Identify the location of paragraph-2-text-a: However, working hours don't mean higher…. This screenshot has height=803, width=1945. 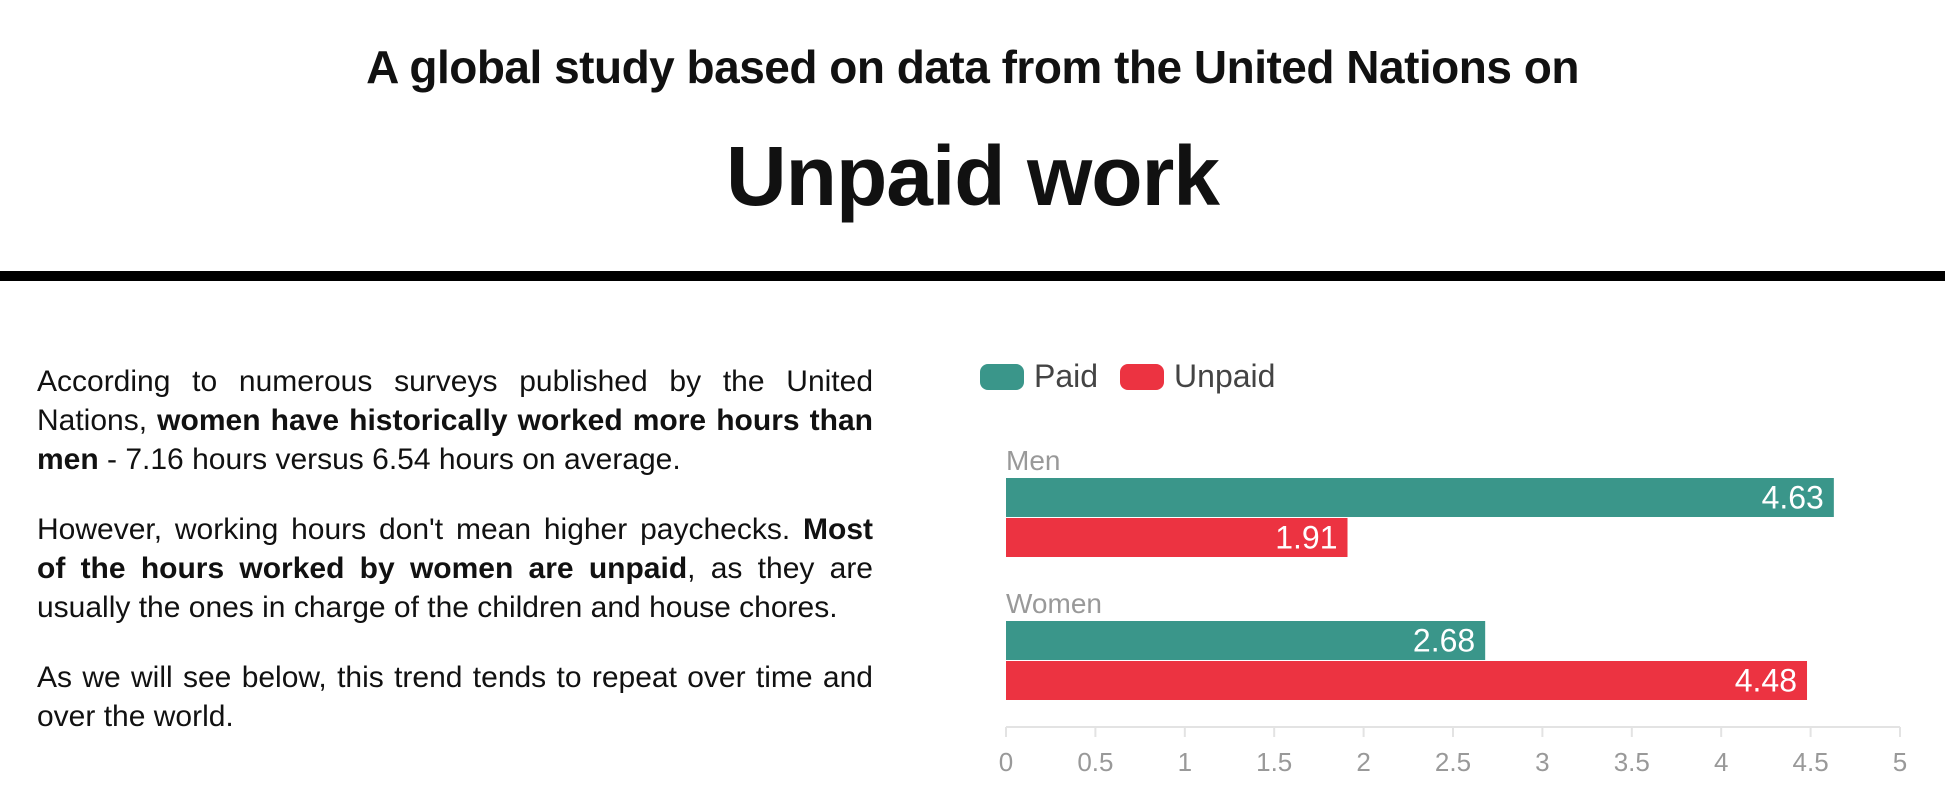
(420, 529).